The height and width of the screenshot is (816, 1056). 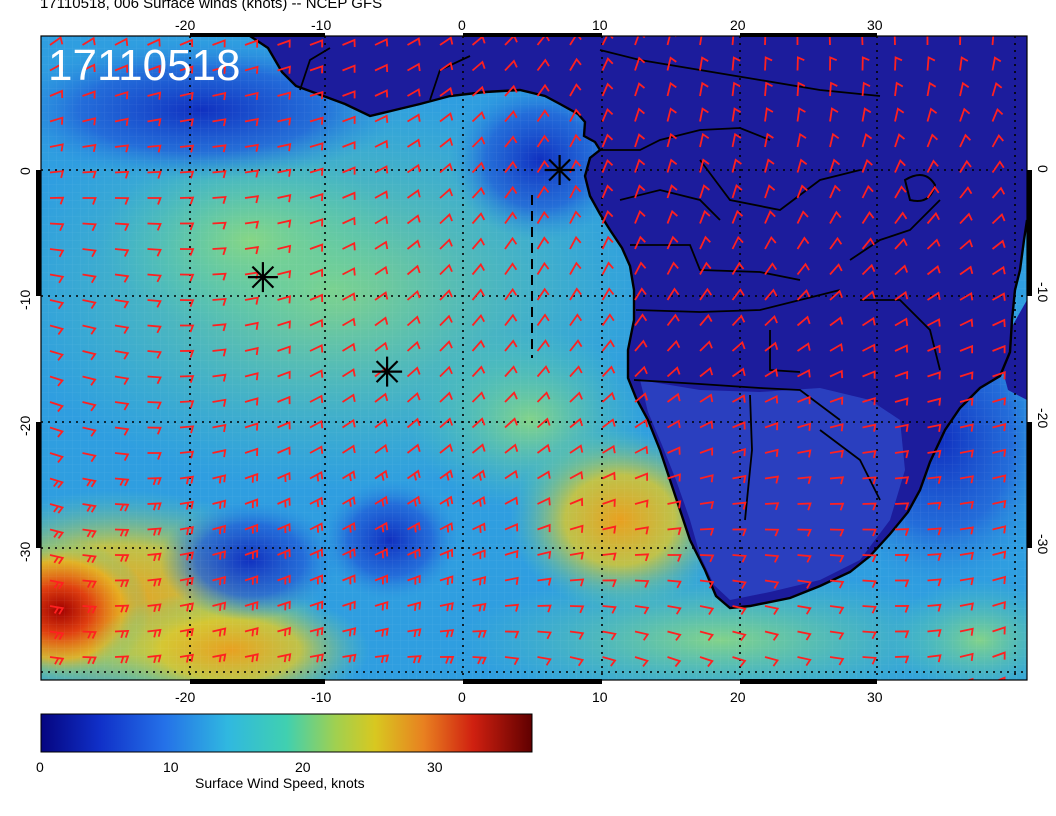 I want to click on lat-tick-label: -30, so click(x=1043, y=544).